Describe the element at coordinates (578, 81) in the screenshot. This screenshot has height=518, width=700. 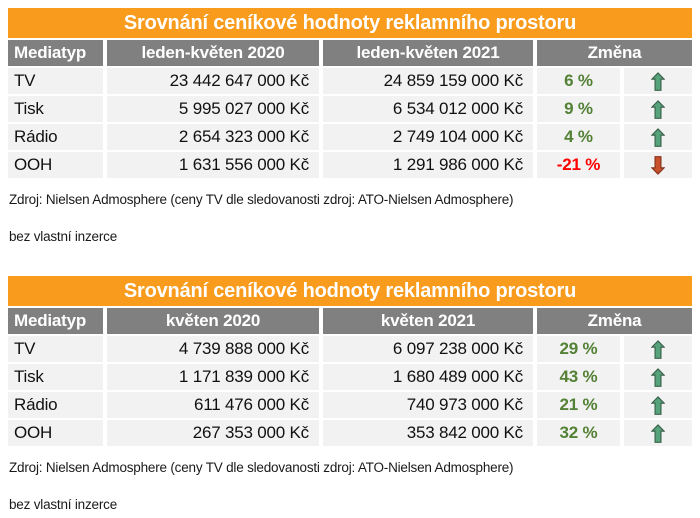
I see `change-percent-cell: 6 %` at that location.